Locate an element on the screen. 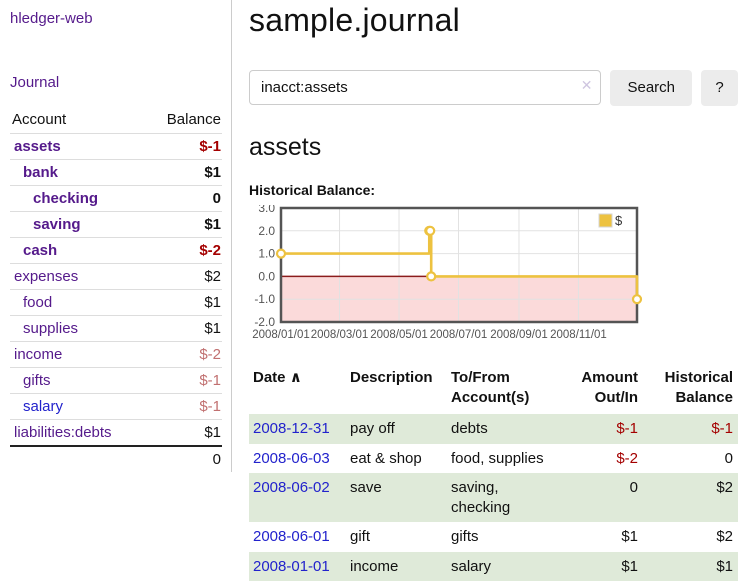  transaction-description: income is located at coordinates (374, 566).